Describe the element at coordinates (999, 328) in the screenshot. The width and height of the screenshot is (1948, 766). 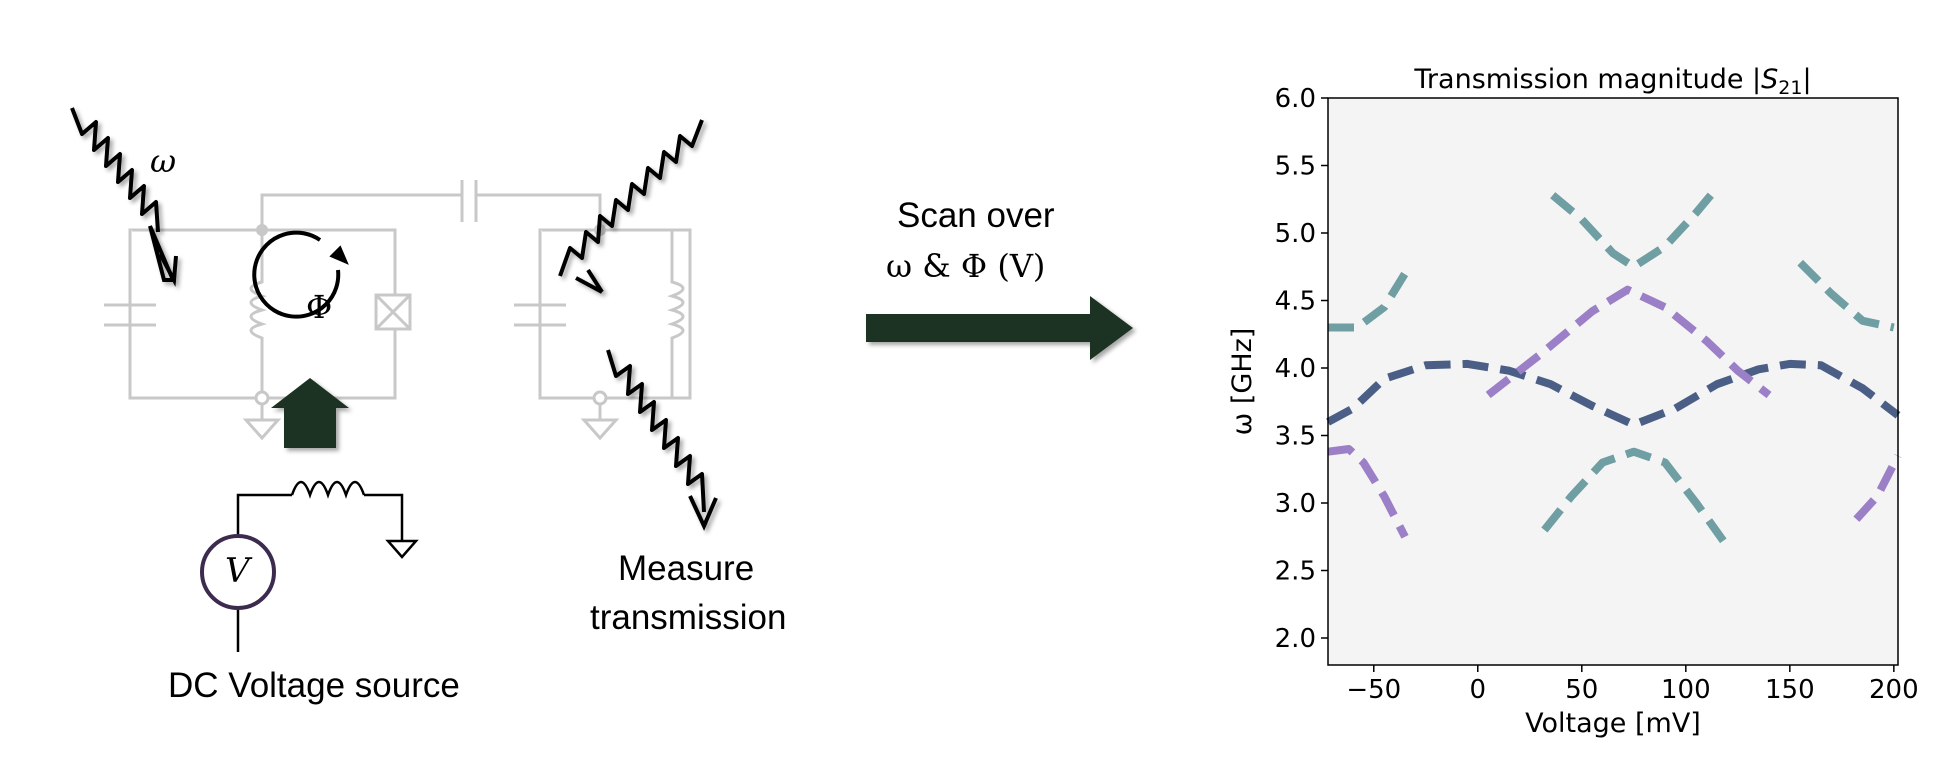
I see `scan-arrow` at that location.